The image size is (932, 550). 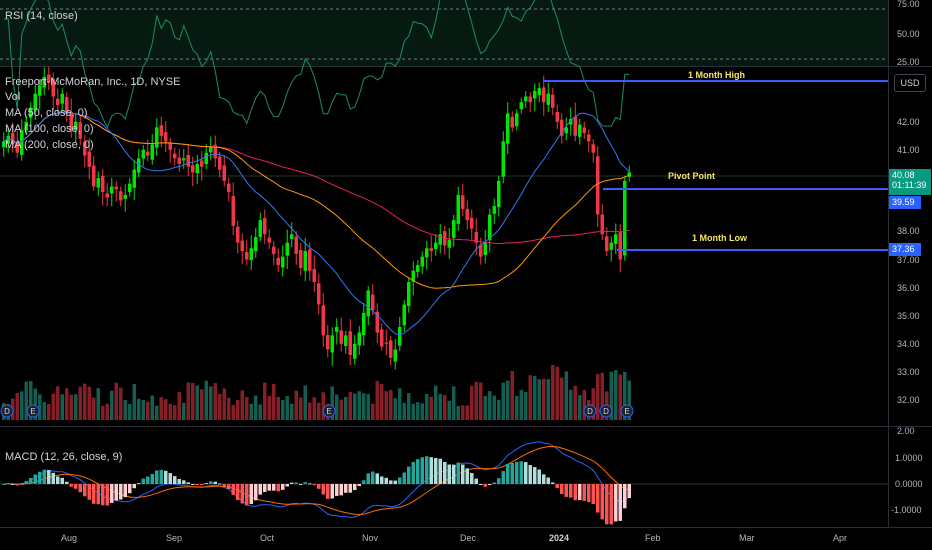 I want to click on event-marker-label: D, so click(x=590, y=411).